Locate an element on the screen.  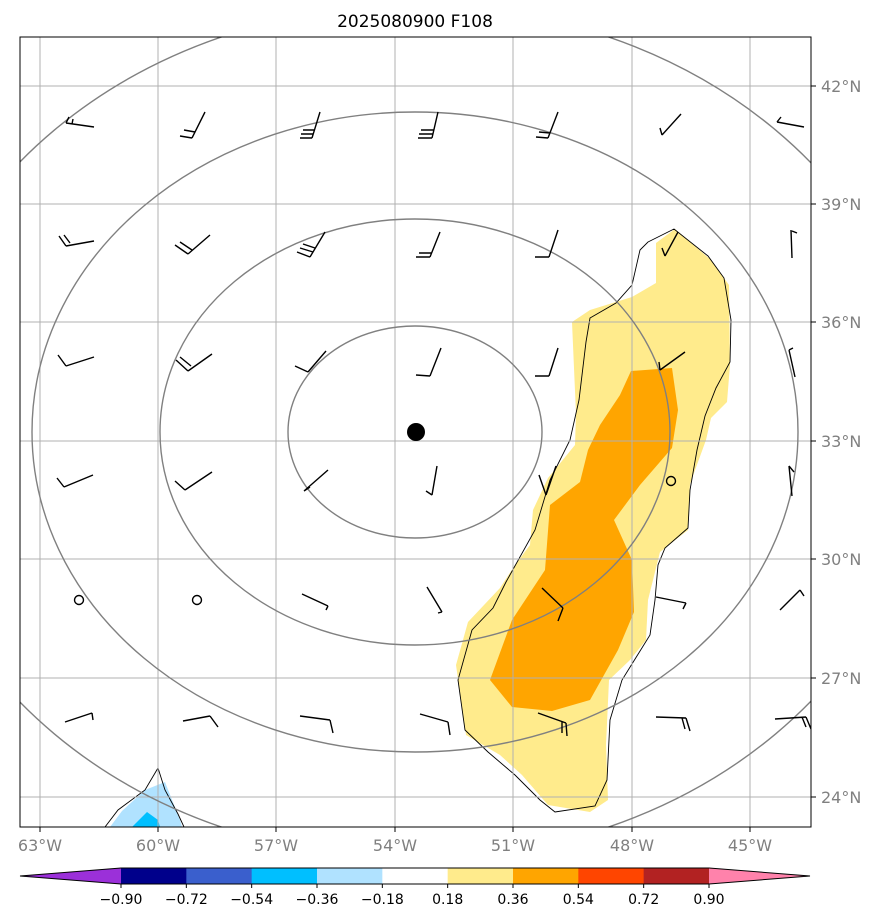
colorbar-tick-label: 0.90 is located at coordinates (708, 900).